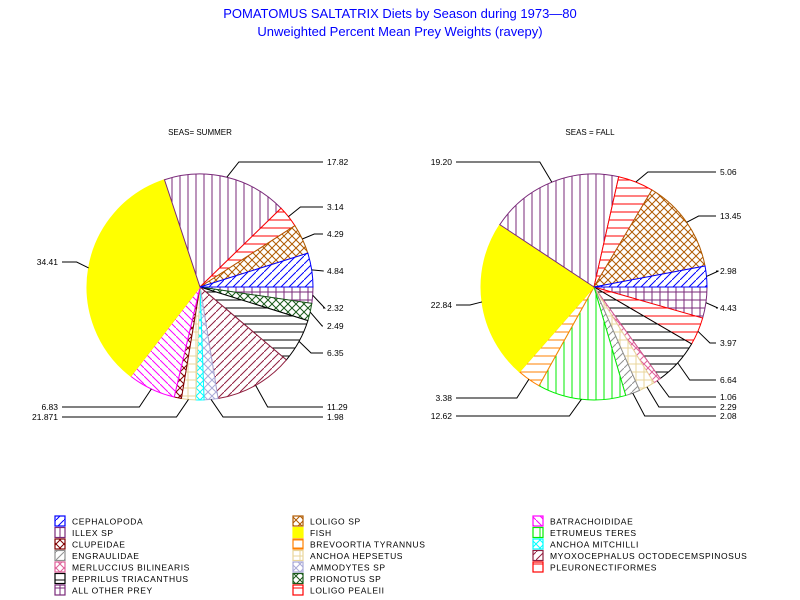 This screenshot has height=600, width=800. I want to click on legend-label: ENGRAULIDAE, so click(106, 556).